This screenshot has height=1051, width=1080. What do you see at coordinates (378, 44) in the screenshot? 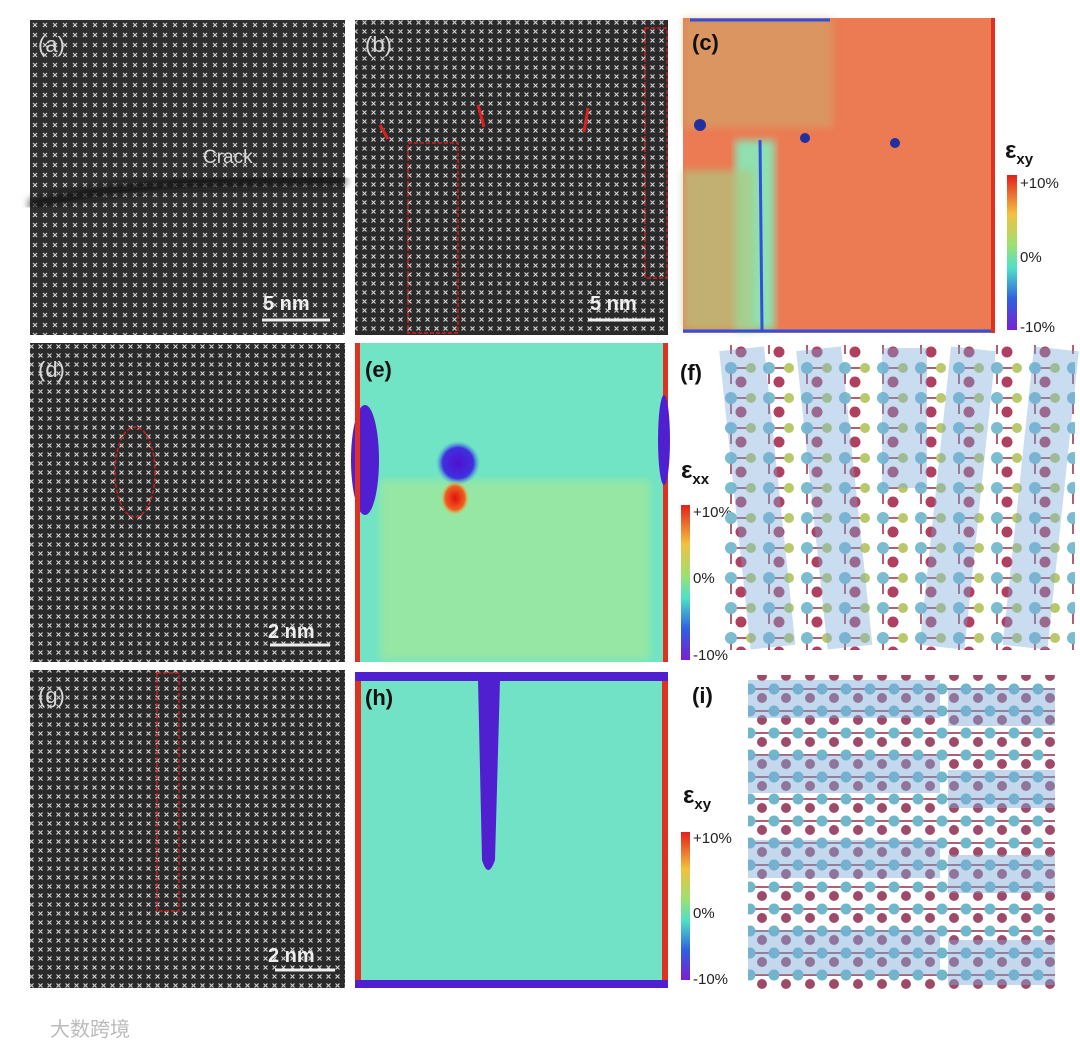
I see `panel-label: (b)` at bounding box center [378, 44].